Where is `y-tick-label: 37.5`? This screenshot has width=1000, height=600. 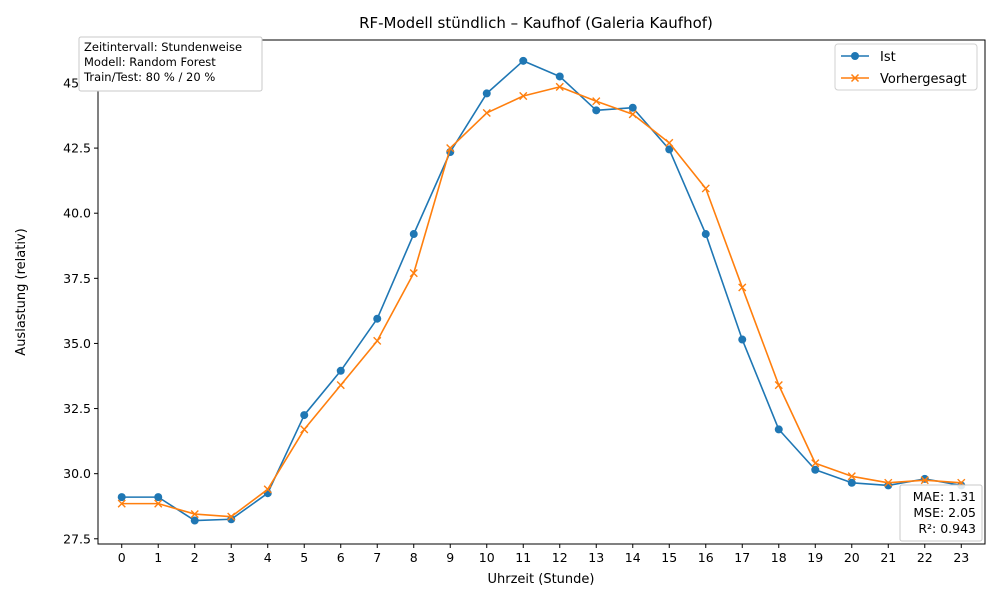
y-tick-label: 37.5 is located at coordinates (77, 278).